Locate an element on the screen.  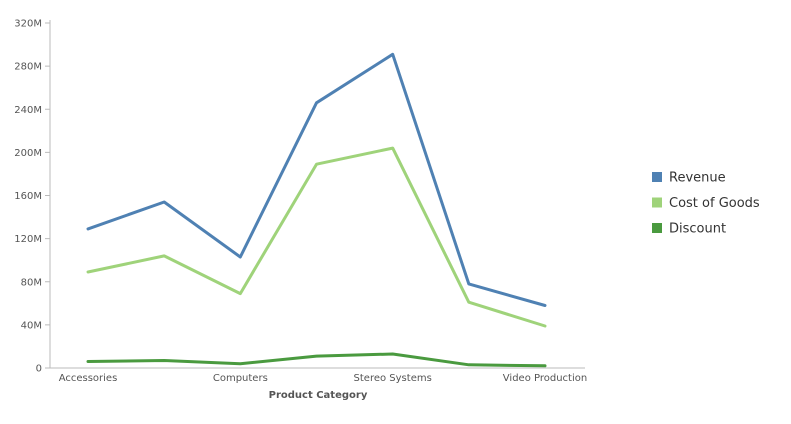
x-tick-label: Accessories is located at coordinates (88, 378).